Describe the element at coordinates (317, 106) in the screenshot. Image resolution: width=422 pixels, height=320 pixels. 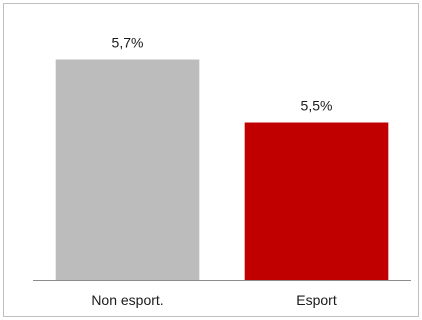
I see `data-label-1: 5,5%` at that location.